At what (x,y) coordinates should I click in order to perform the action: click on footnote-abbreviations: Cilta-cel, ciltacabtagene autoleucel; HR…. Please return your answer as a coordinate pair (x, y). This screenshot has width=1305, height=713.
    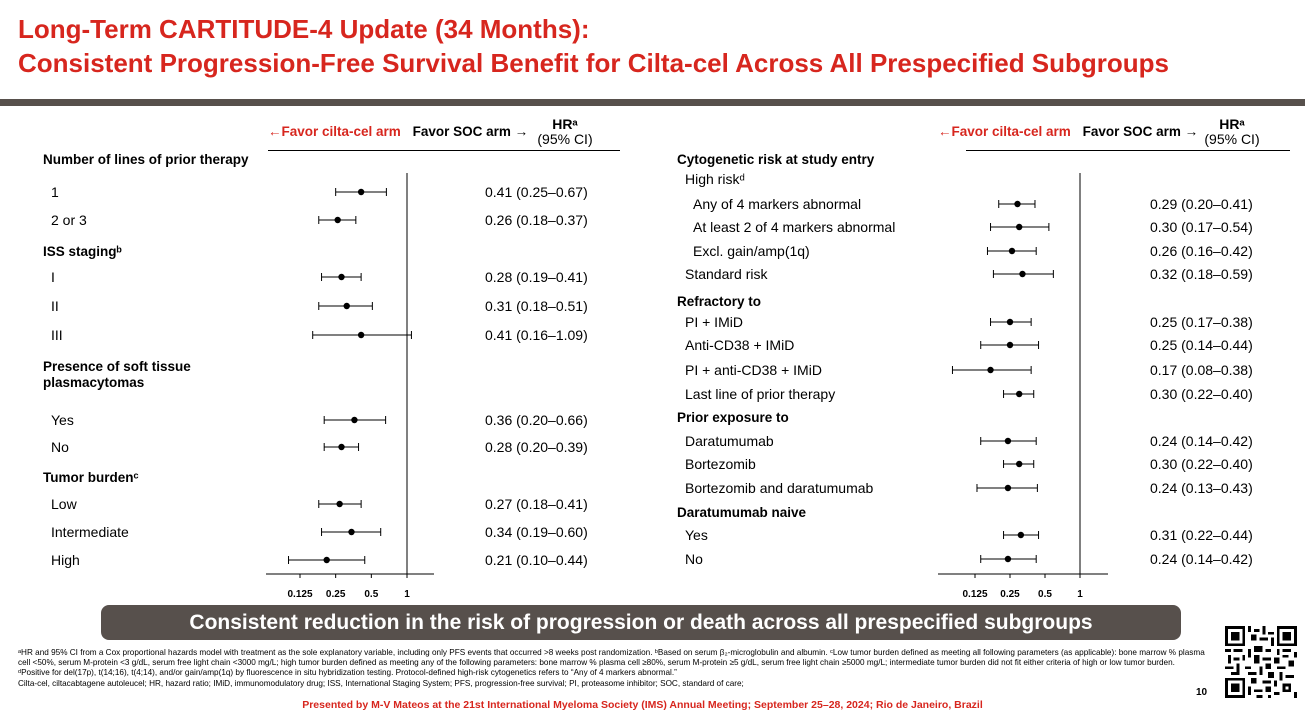
    Looking at the image, I should click on (381, 683).